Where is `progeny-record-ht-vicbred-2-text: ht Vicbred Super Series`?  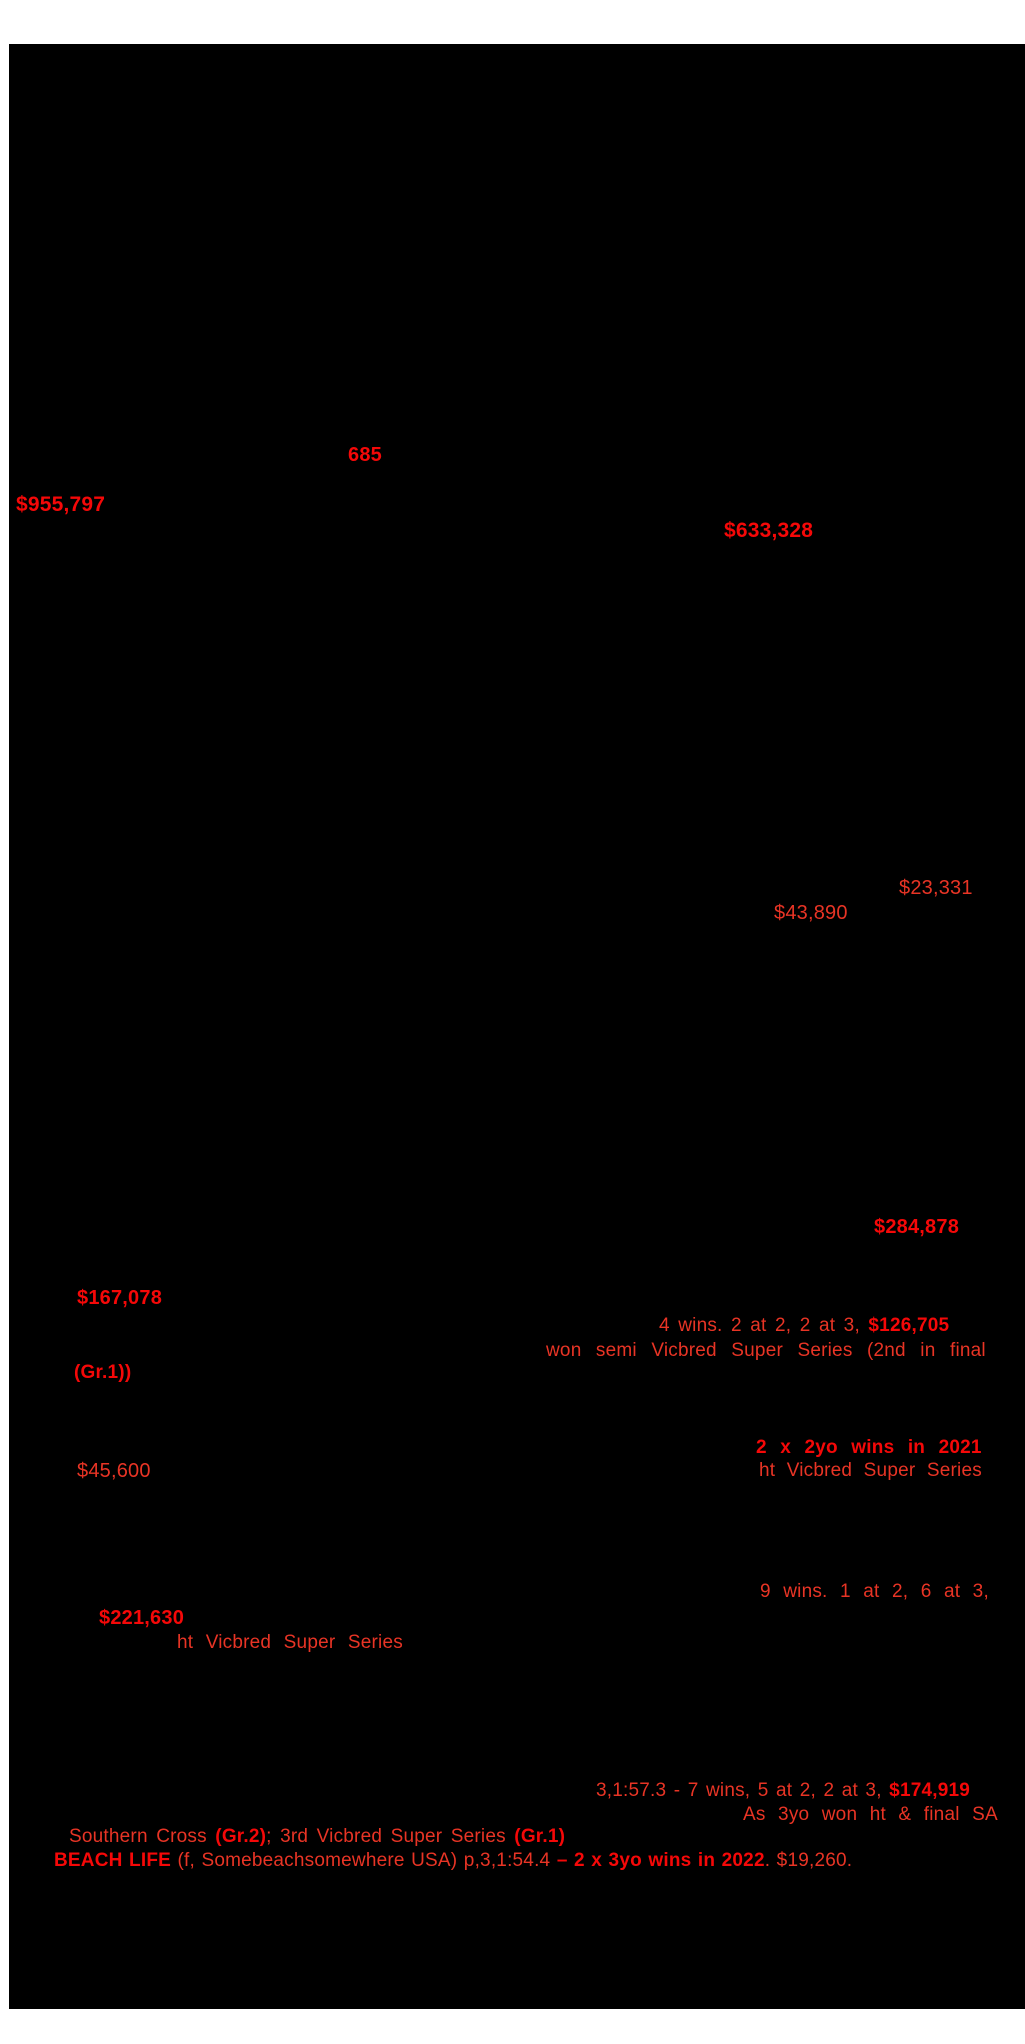
progeny-record-ht-vicbred-2-text: ht Vicbred Super Series is located at coordinates (290, 1642).